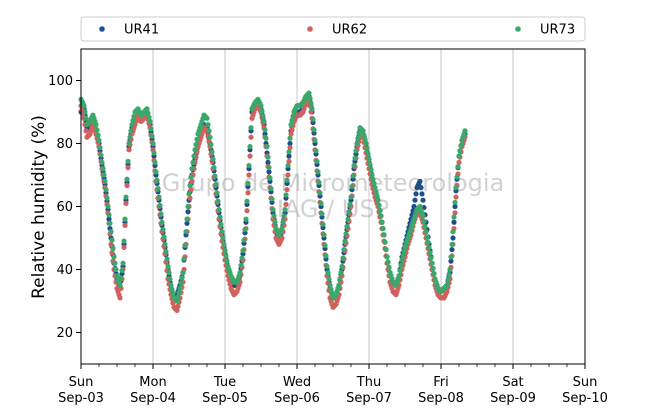 This screenshot has width=650, height=409. I want to click on legend-marker-UR73, so click(518, 29).